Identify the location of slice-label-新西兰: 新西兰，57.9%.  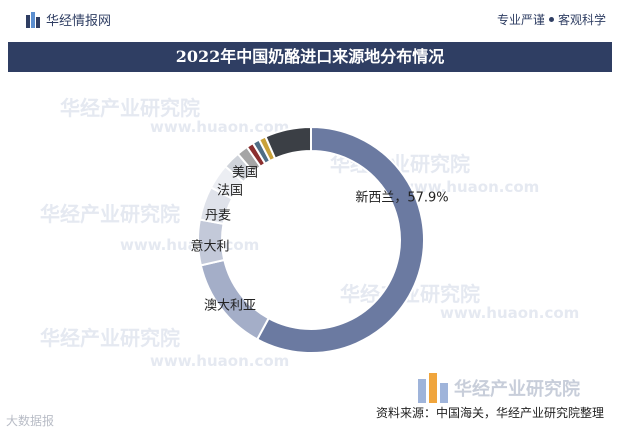
(401, 198).